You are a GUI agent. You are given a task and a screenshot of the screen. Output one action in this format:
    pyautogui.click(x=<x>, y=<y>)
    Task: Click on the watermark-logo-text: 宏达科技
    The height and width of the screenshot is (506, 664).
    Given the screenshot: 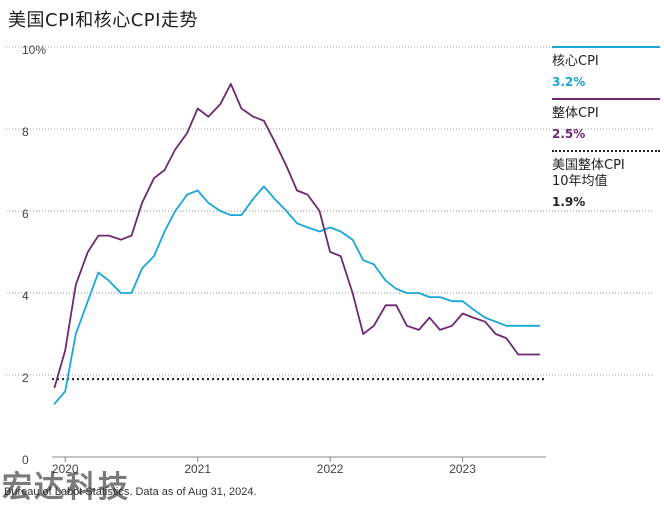 What is the action you would take?
    pyautogui.click(x=66, y=487)
    